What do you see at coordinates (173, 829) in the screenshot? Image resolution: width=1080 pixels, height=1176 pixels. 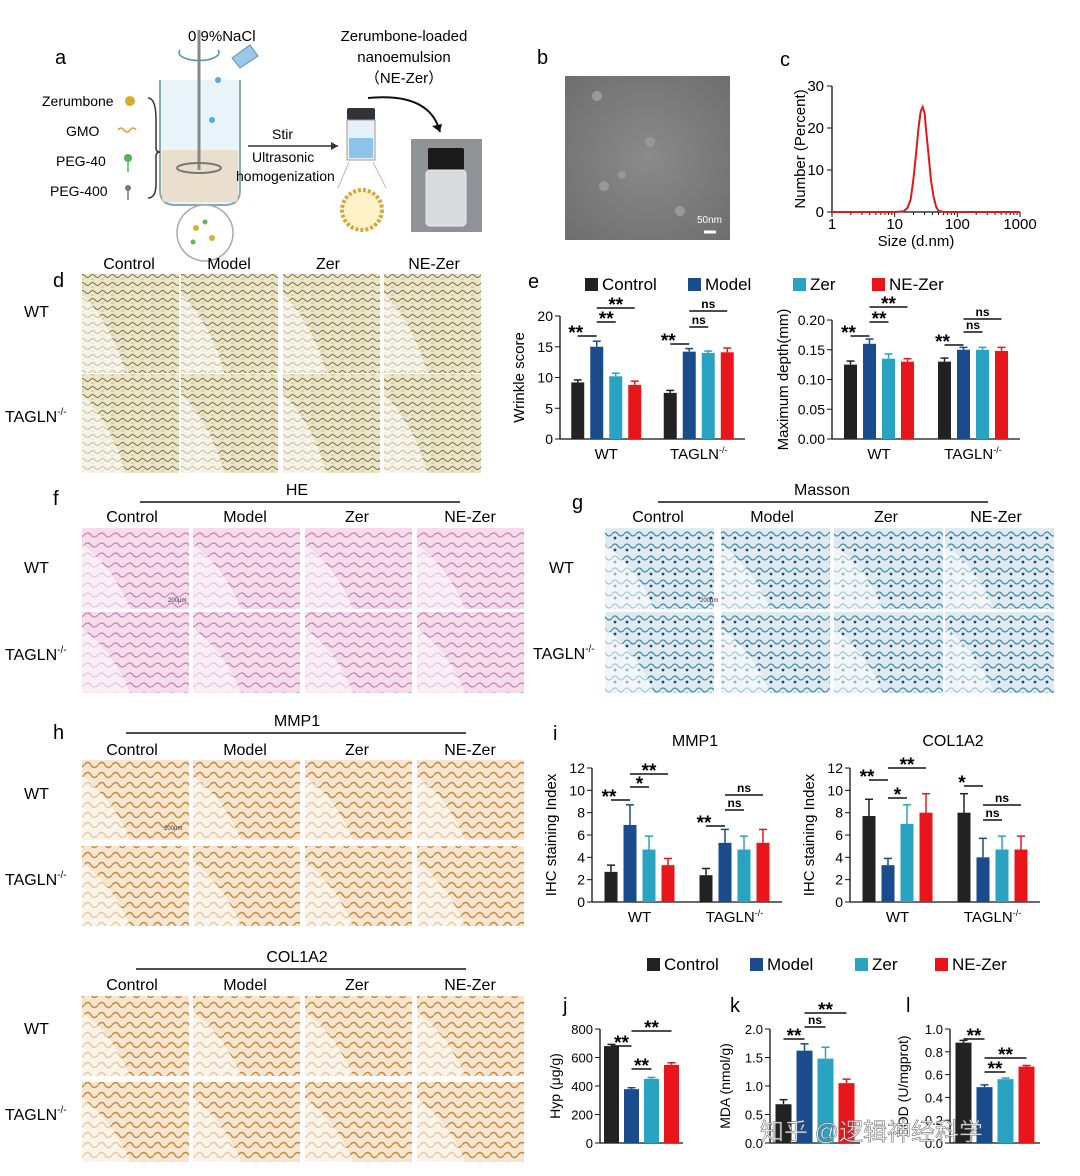 I see `ihc-scale-label: 200μm` at bounding box center [173, 829].